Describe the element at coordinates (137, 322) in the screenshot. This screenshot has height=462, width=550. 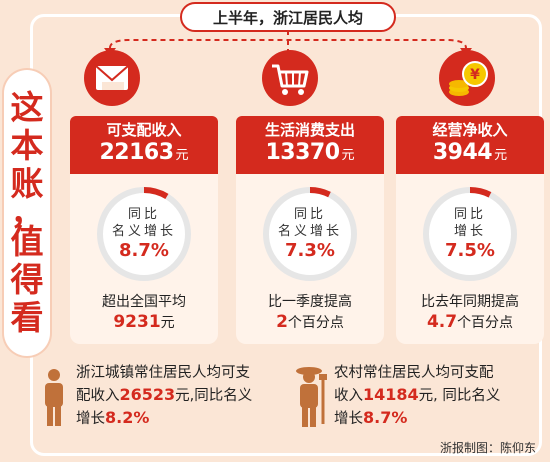
I see `card-desc-num: 9231` at that location.